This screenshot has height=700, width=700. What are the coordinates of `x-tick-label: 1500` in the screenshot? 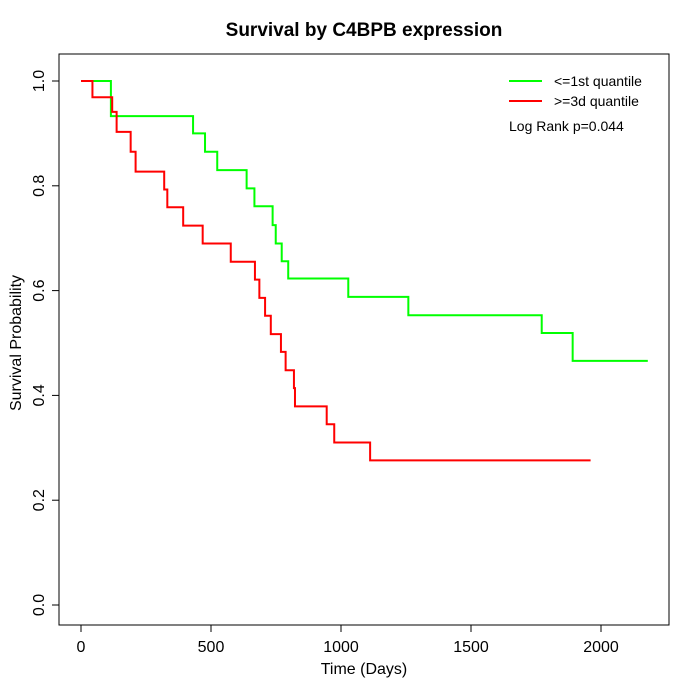 It's located at (471, 647).